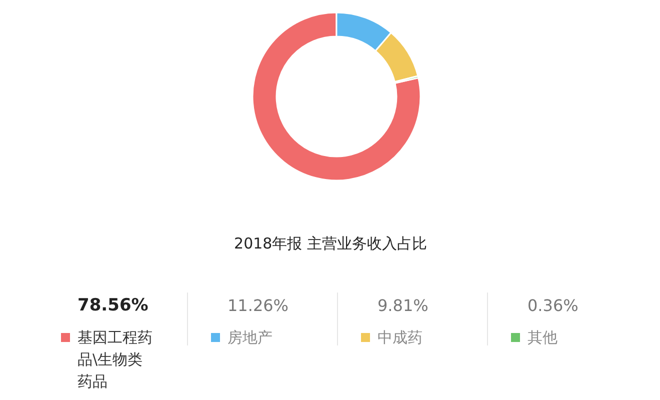 This screenshot has height=400, width=660. Describe the element at coordinates (330, 243) in the screenshot. I see `text: 2018年报 主营业务收入占比` at that location.